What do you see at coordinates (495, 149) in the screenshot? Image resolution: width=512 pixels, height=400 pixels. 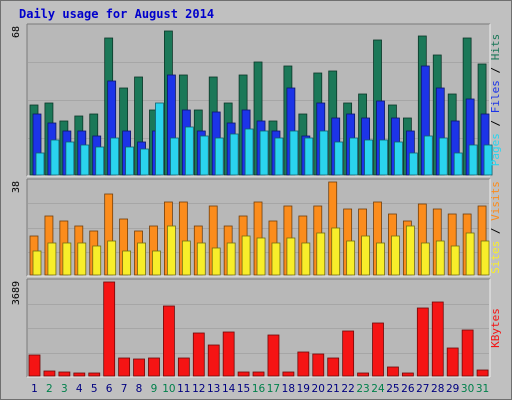 I see `legend-pages: Pages` at bounding box center [495, 149].